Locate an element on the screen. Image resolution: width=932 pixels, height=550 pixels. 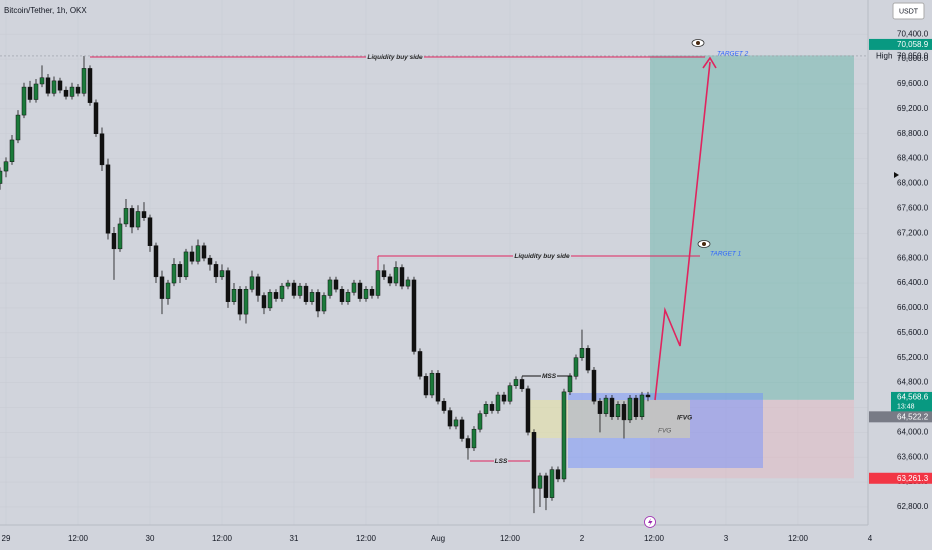
entry-price-tag: 64,522.2 is located at coordinates (913, 416).